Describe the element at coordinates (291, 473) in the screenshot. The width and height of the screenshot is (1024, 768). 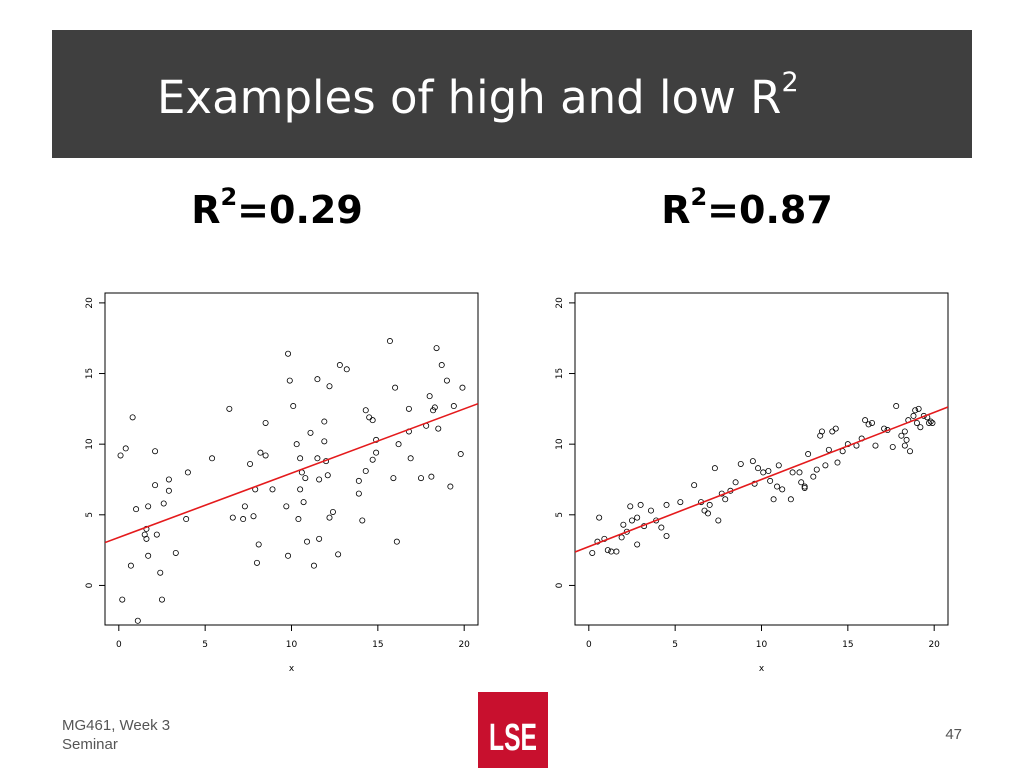
I see `regression-line` at that location.